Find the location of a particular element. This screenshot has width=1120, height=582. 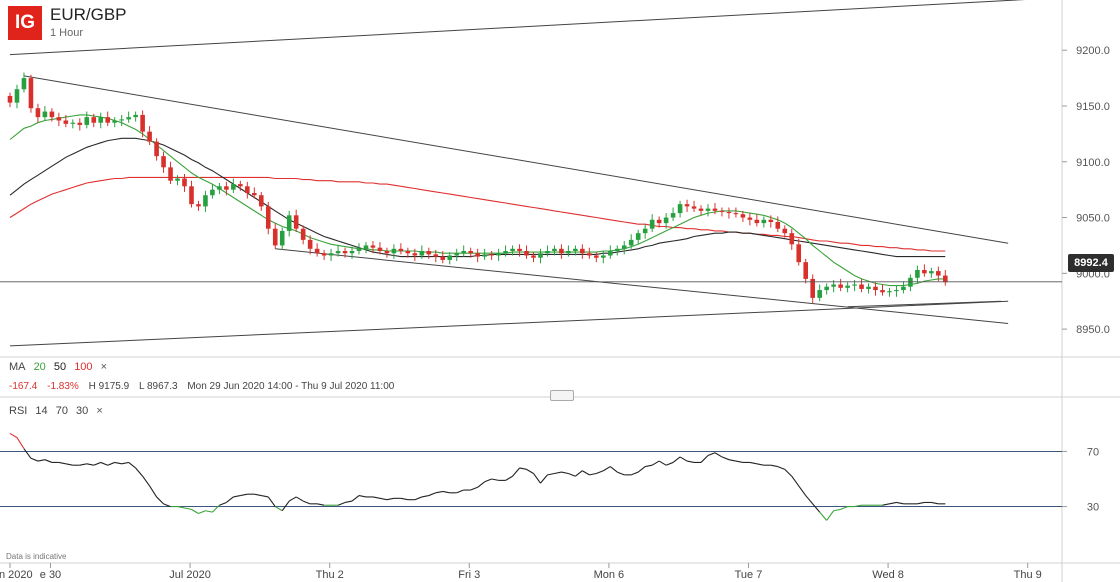

ma-remove-close-icon: × is located at coordinates (104, 367).